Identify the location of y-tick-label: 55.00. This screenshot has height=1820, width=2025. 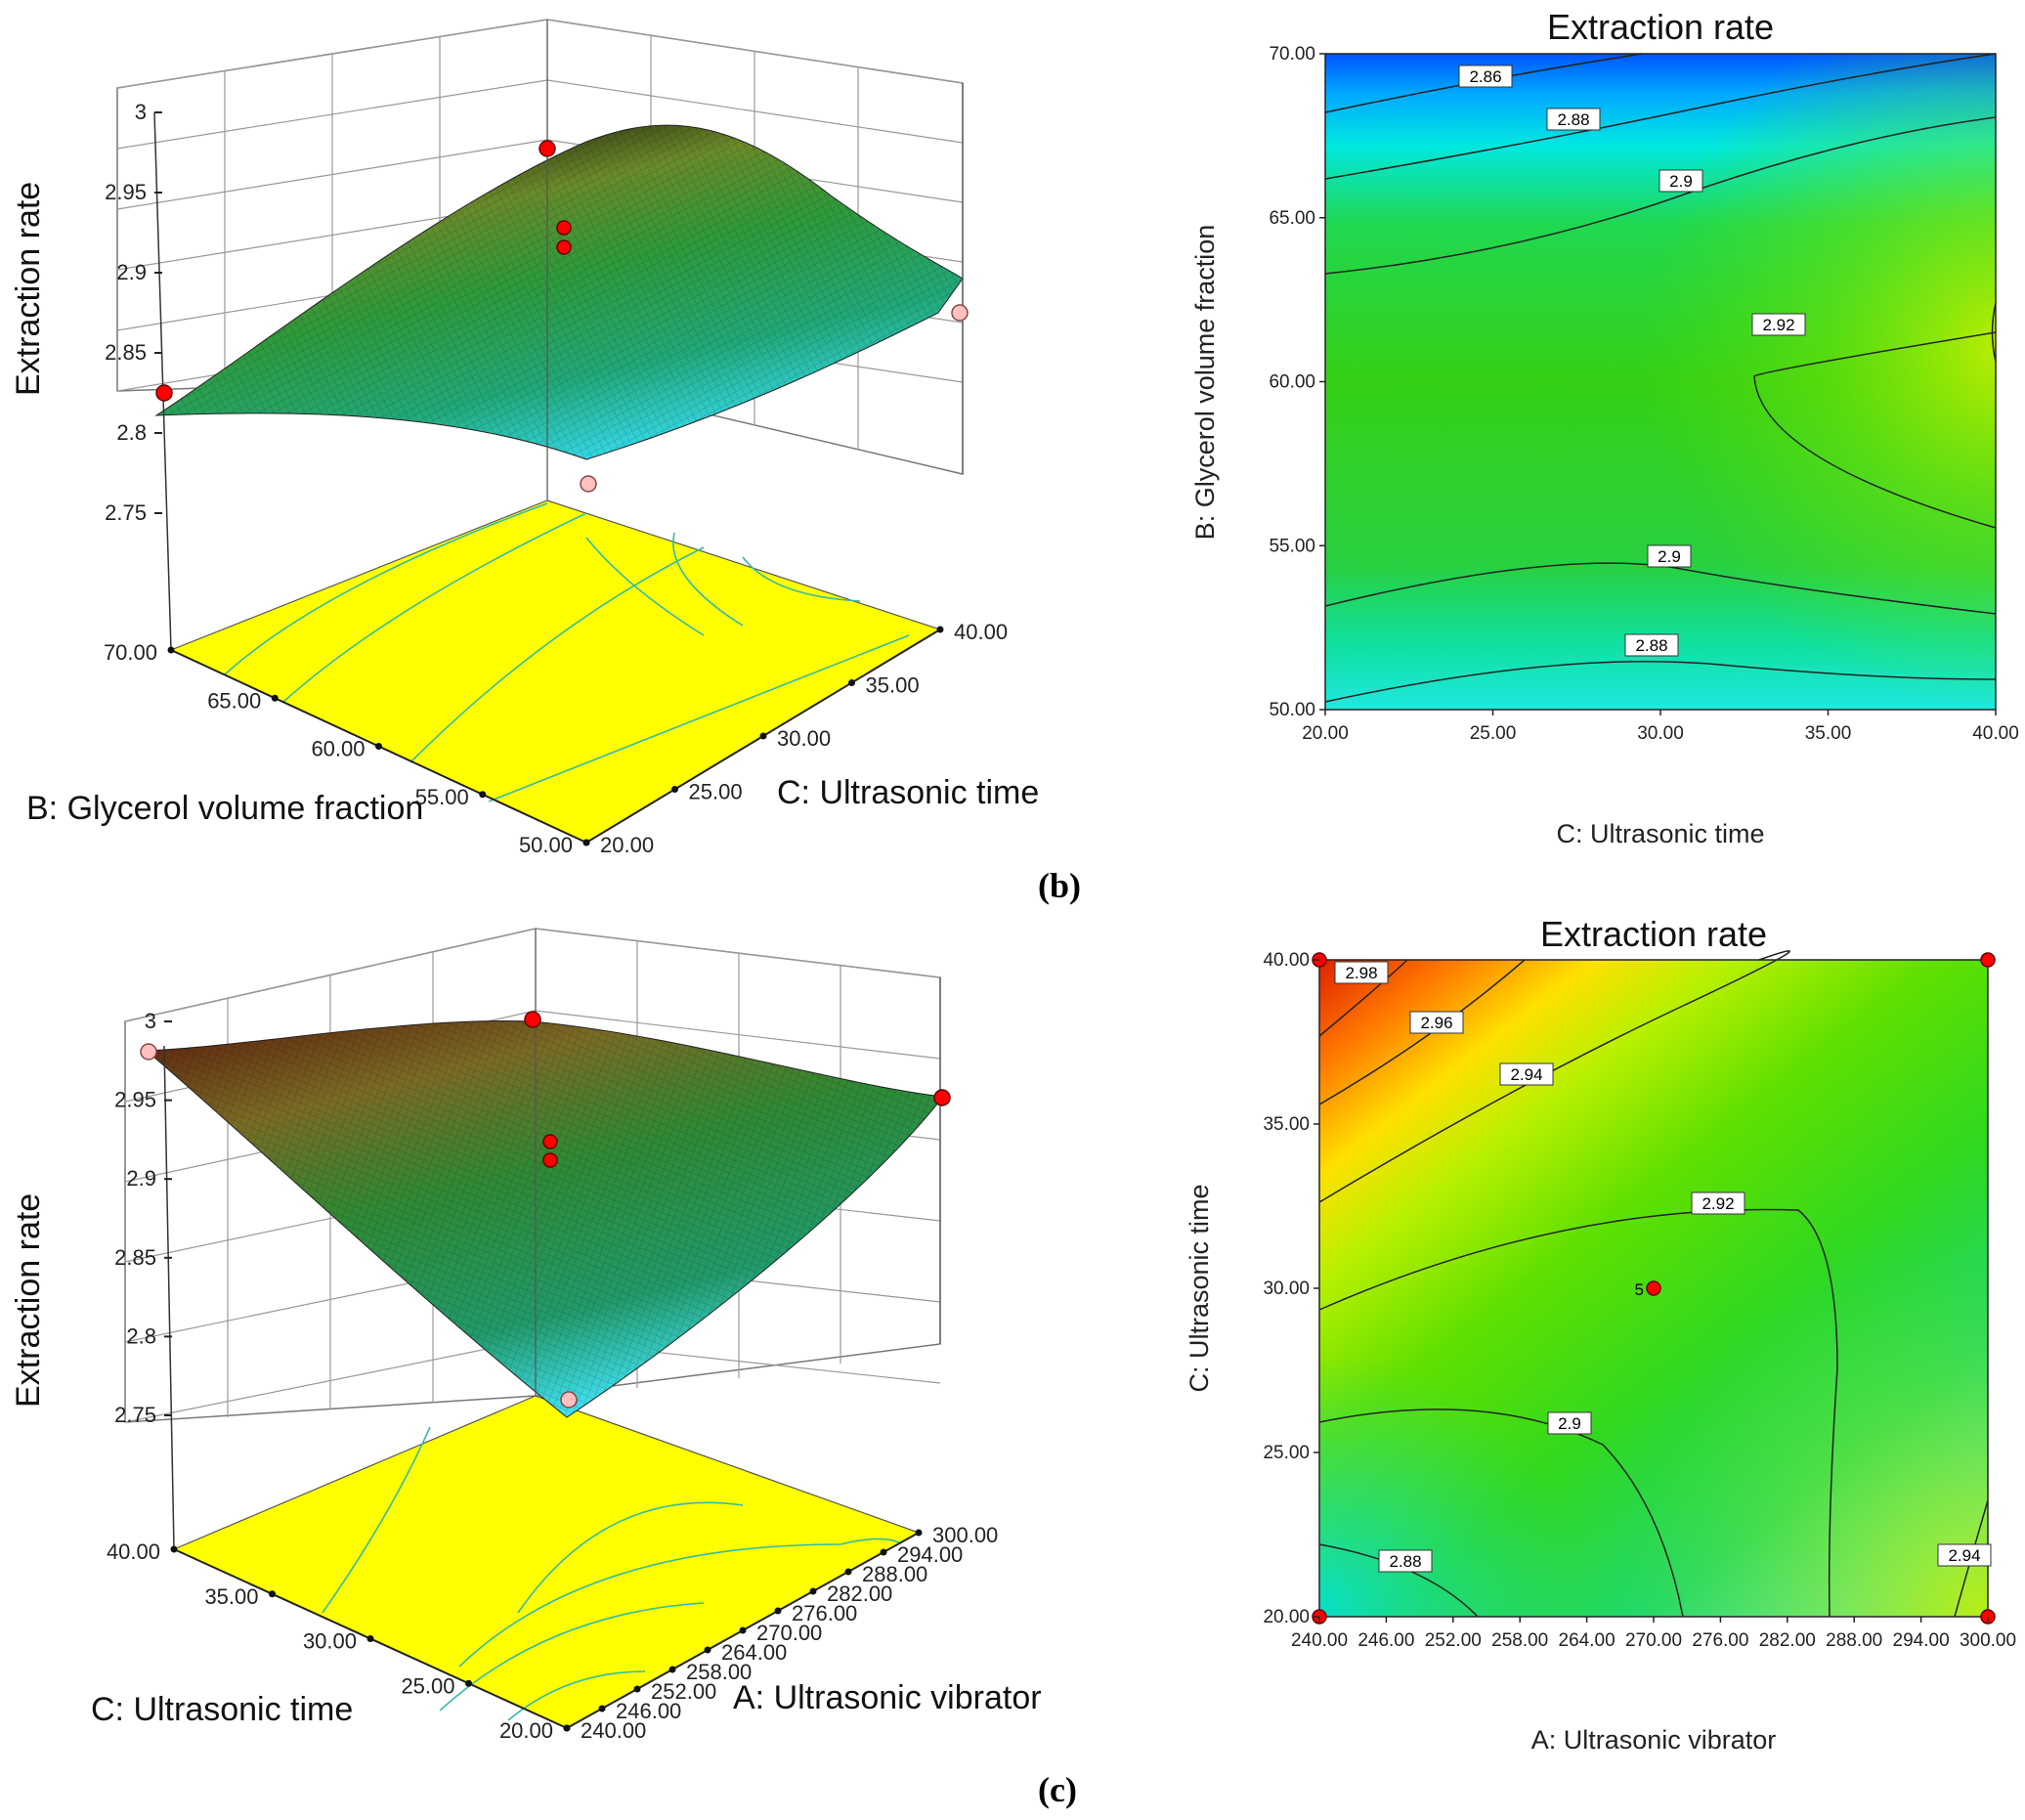
(1292, 546).